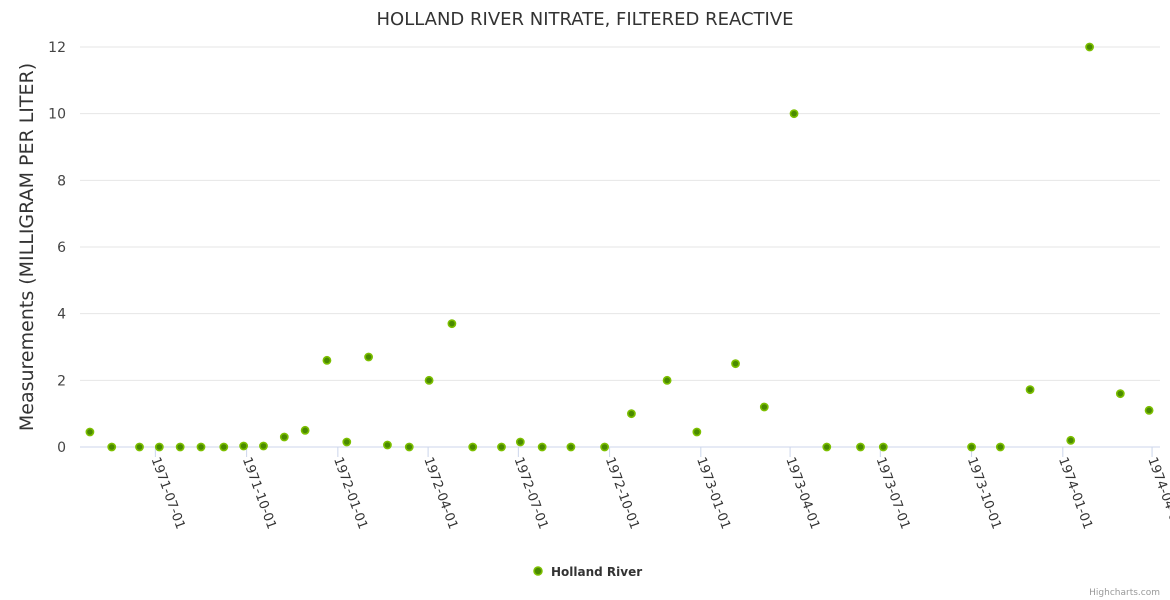  What do you see at coordinates (57, 115) in the screenshot?
I see `y-tick-label: 10` at bounding box center [57, 115].